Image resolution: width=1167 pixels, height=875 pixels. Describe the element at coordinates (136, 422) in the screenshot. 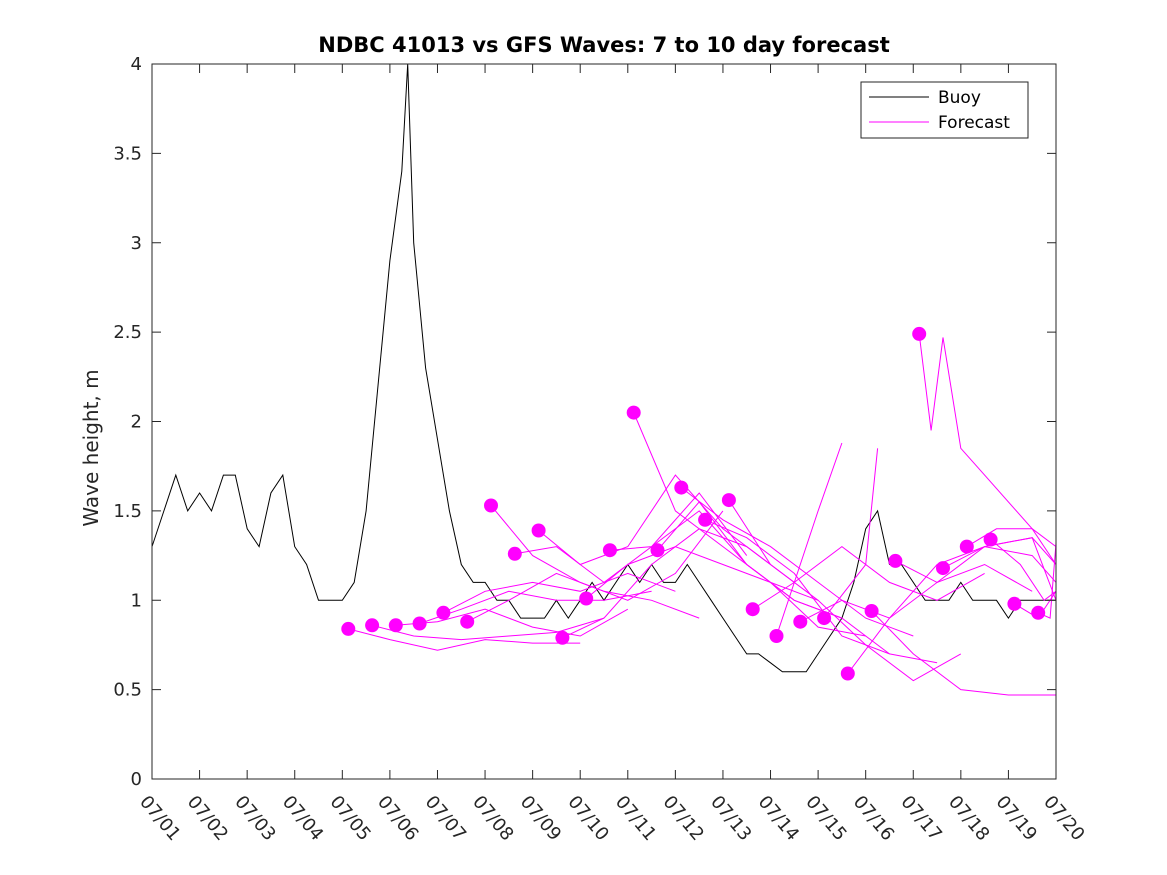

I see `y-tick-label: 2` at that location.